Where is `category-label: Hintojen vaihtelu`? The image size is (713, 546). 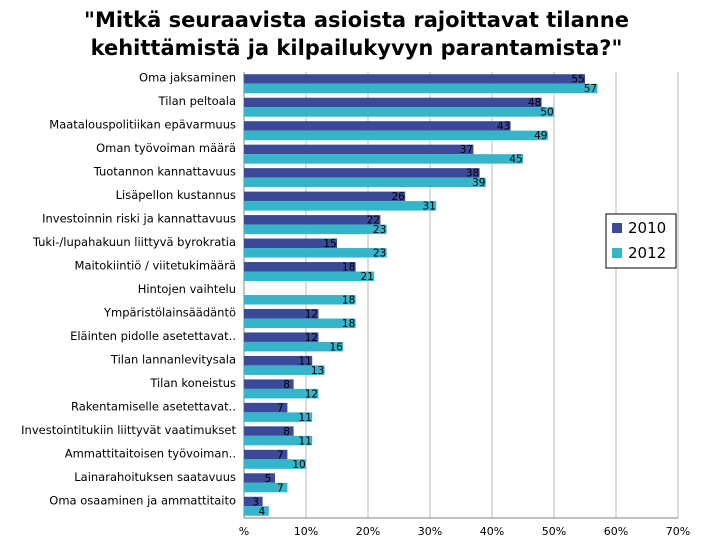 category-label: Hintojen vaihtelu is located at coordinates (187, 289).